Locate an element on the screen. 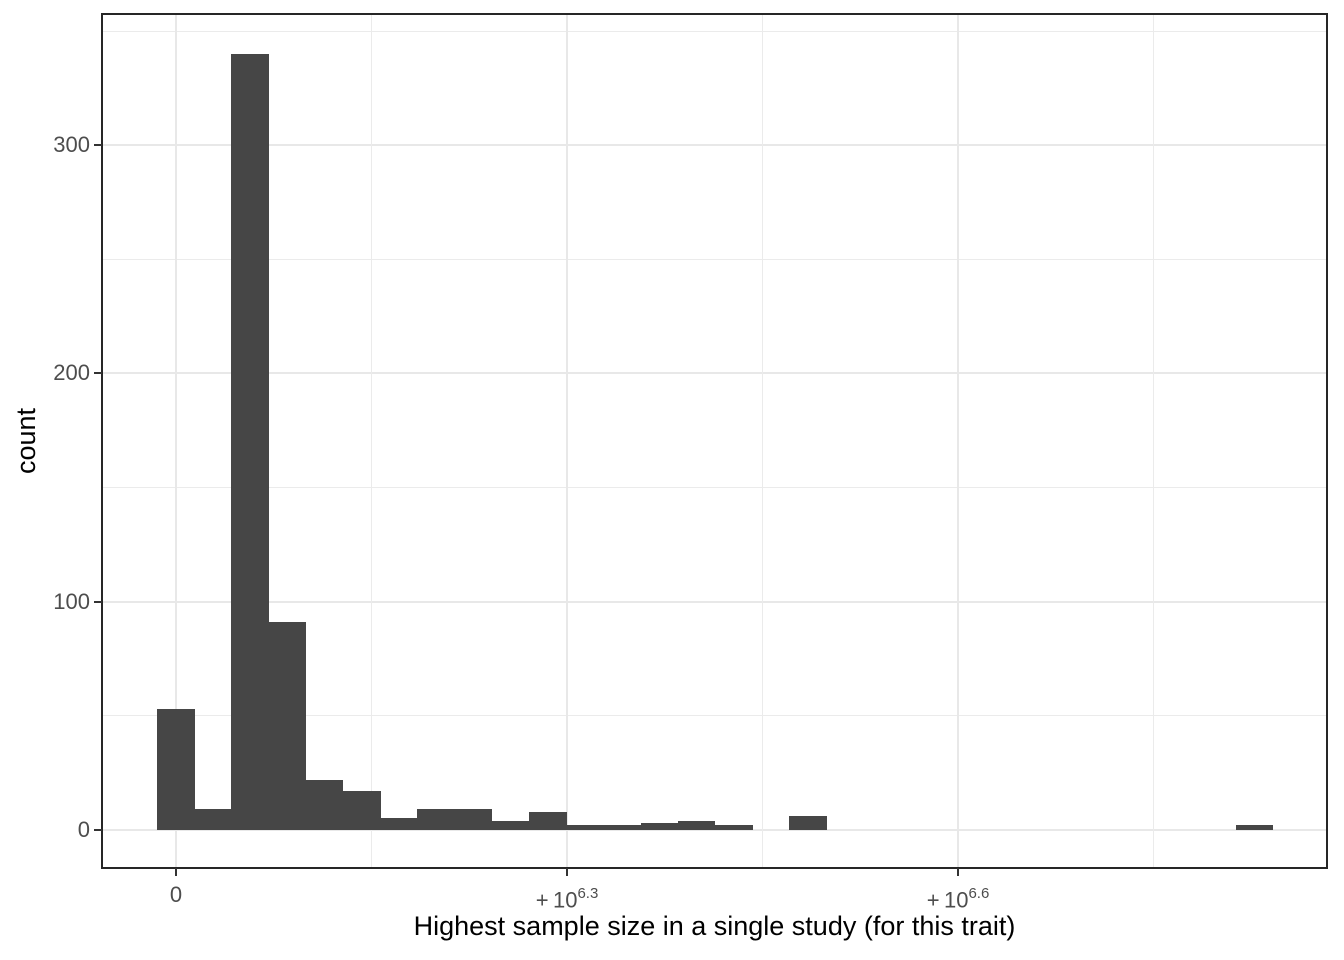  x-tick-label-base: 0 is located at coordinates (176, 894).